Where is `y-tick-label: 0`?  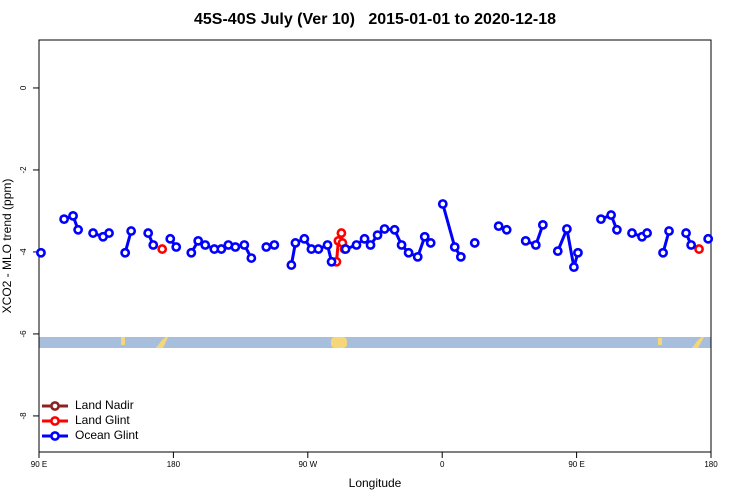 y-tick-label: 0 is located at coordinates (23, 87).